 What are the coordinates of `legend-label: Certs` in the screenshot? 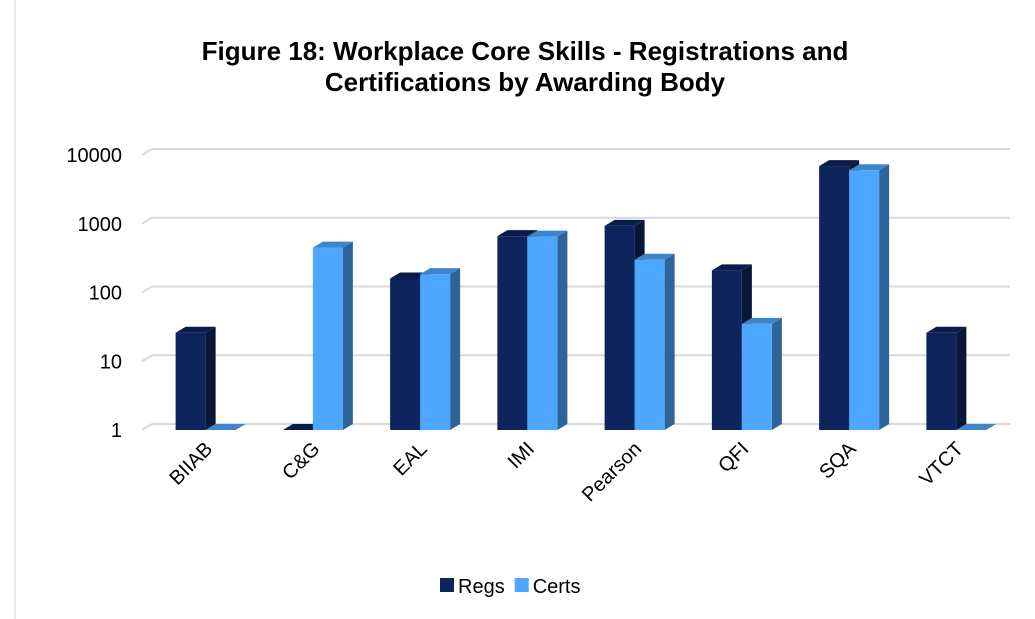 It's located at (557, 587).